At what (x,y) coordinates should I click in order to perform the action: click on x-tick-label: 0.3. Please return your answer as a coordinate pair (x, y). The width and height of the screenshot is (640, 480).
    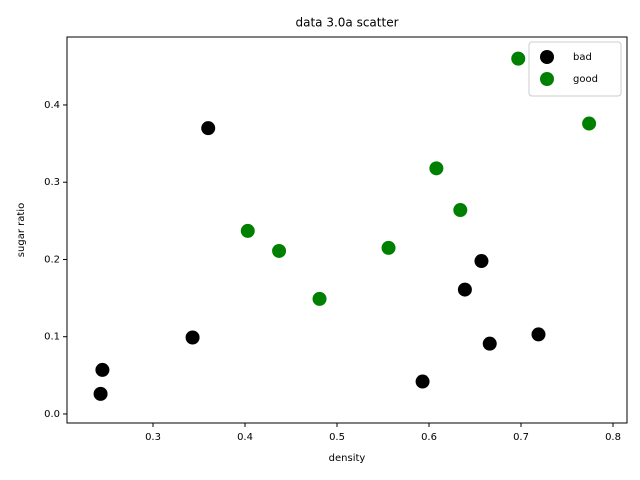
    Looking at the image, I should click on (153, 437).